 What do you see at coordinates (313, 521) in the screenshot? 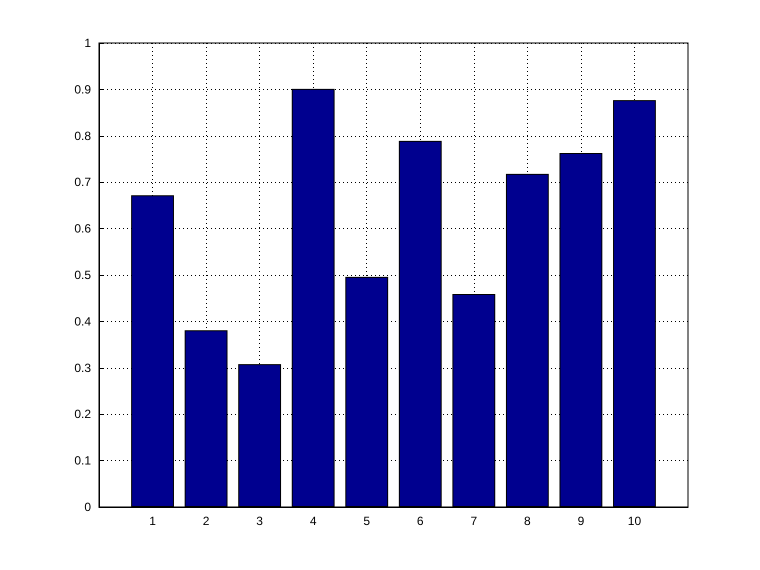
I see `x-tick-label: 4` at bounding box center [313, 521].